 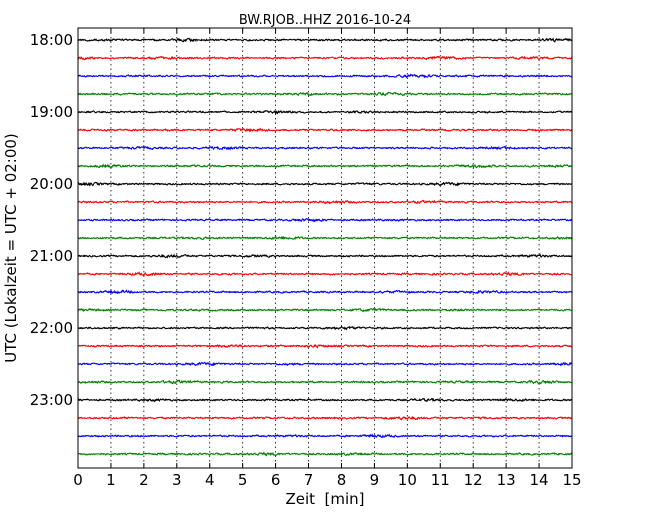 I want to click on x-axis-label: Zeit [min], so click(x=324, y=499).